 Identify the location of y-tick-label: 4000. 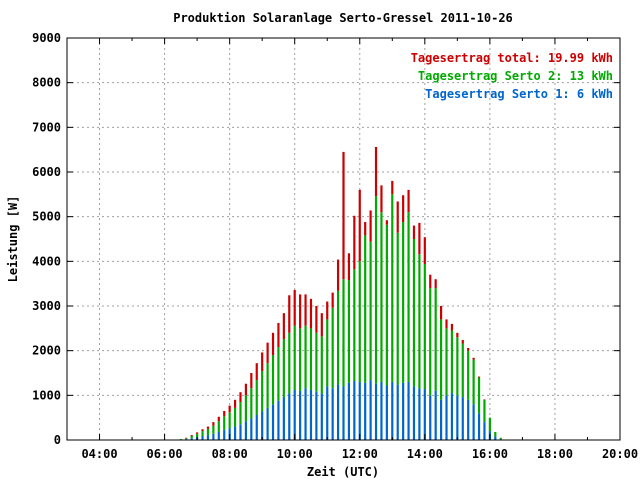
(46, 261).